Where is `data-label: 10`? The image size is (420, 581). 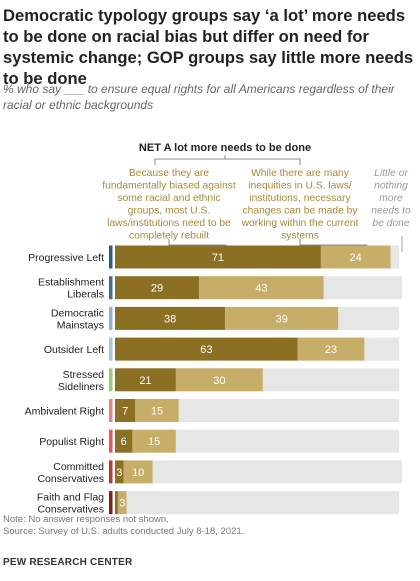 data-label: 10 is located at coordinates (138, 473).